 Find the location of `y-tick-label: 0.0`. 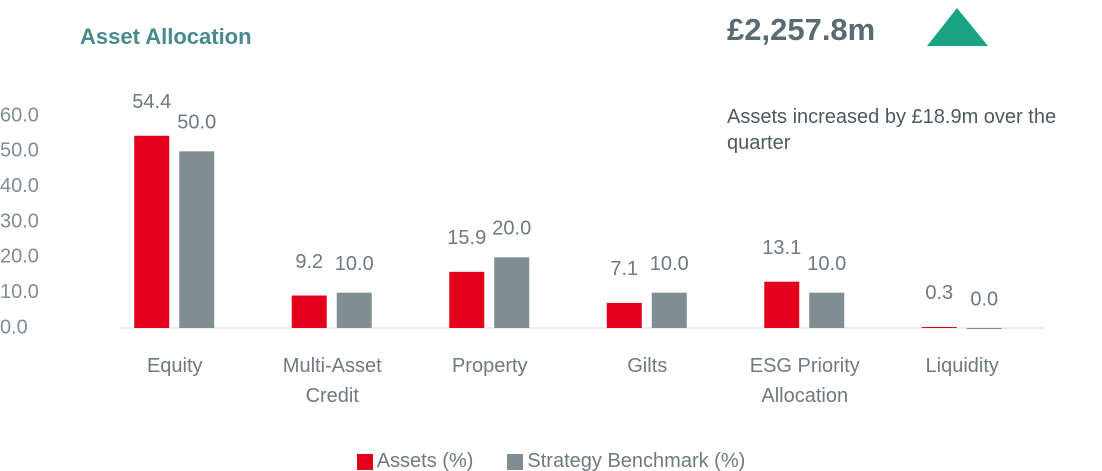

y-tick-label: 0.0 is located at coordinates (14, 327).